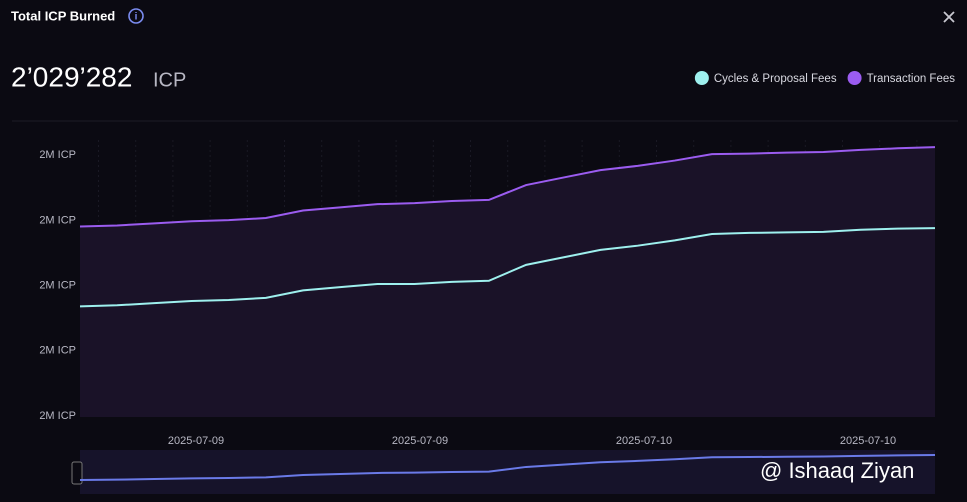  I want to click on navigator-line, so click(507, 467).